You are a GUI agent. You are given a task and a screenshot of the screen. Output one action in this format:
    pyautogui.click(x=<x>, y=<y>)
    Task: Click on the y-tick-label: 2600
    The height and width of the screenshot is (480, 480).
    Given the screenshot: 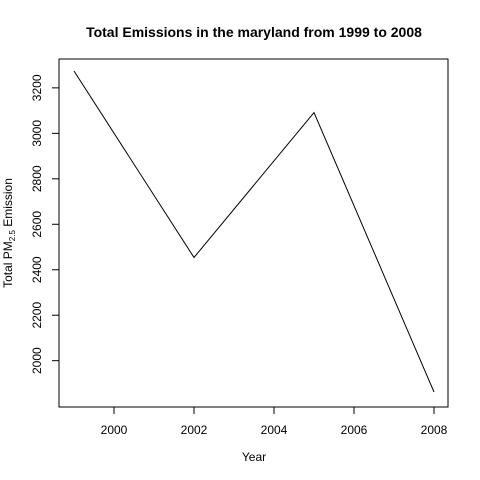 What is the action you would take?
    pyautogui.click(x=37, y=224)
    